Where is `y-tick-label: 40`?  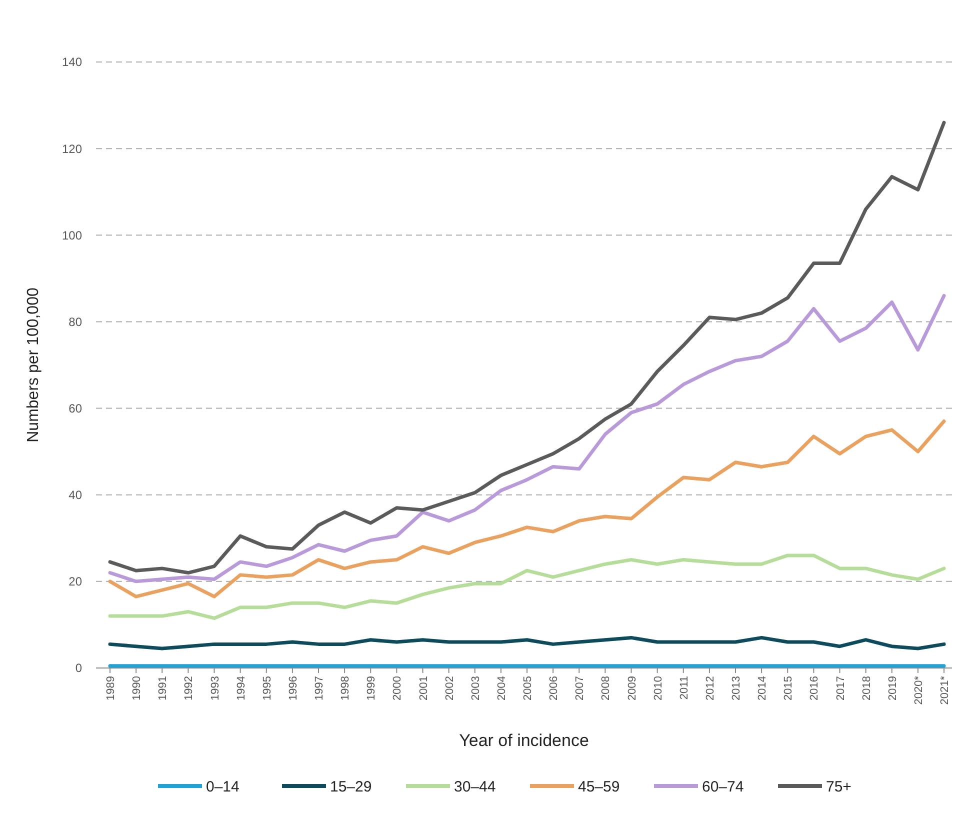 y-tick-label: 40 is located at coordinates (75, 495).